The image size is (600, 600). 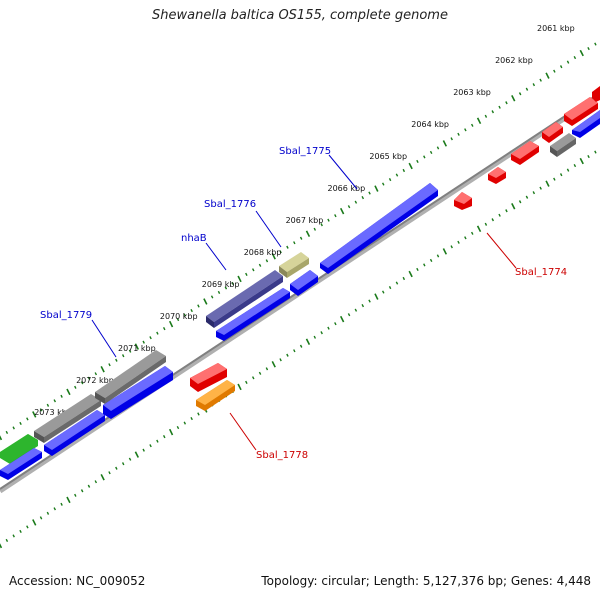 What do you see at coordinates (472, 92) in the screenshot?
I see `tick-label: 2063 kbp` at bounding box center [472, 92].